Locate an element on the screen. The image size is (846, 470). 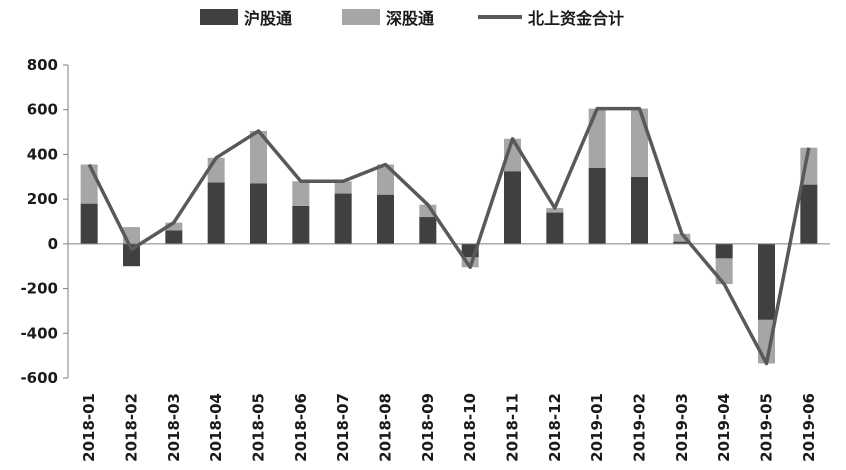
y-tick-label: 600 is located at coordinates (42, 110).